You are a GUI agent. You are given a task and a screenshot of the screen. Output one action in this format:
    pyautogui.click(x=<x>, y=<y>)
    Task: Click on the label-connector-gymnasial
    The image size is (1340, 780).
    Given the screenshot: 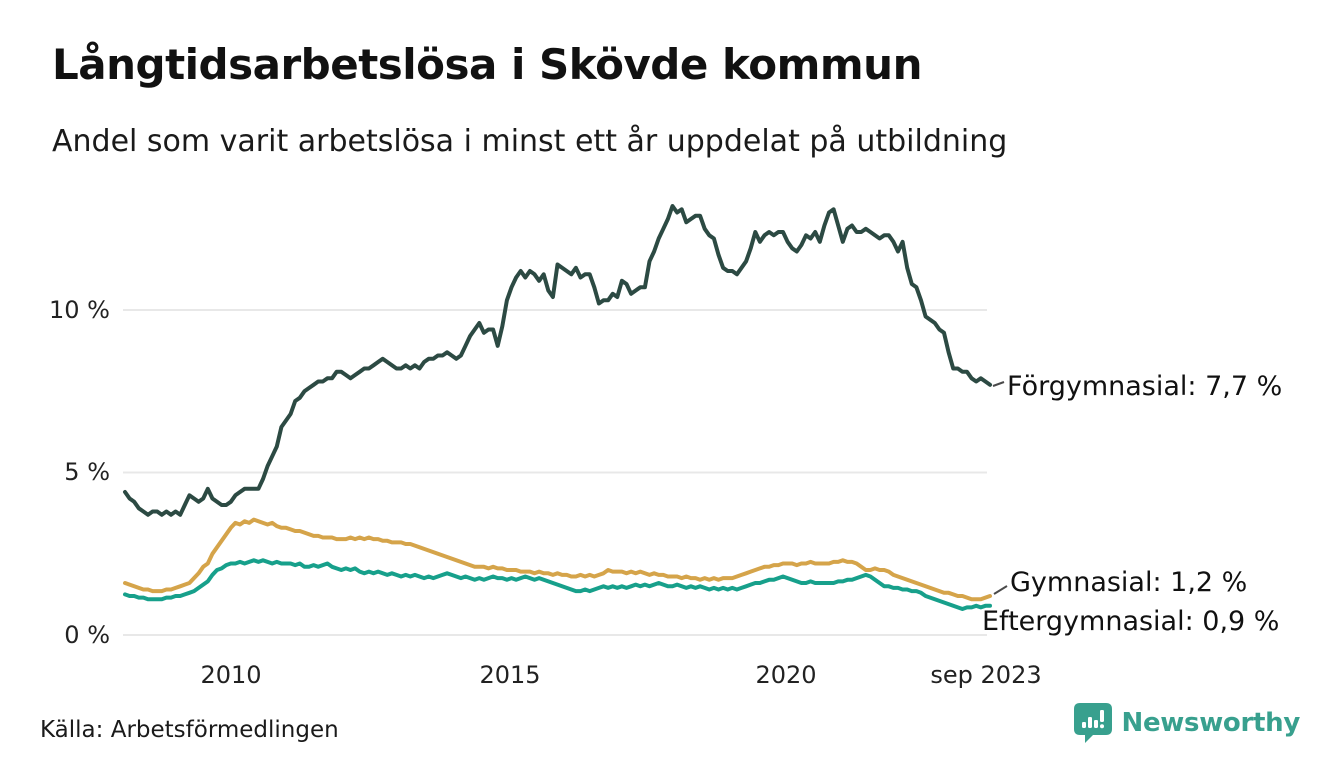 What is the action you would take?
    pyautogui.click(x=1000, y=590)
    